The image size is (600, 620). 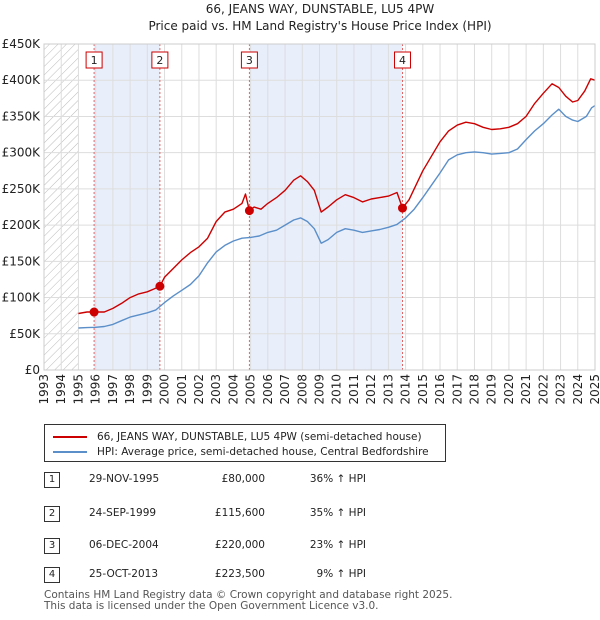 I want to click on x-tick-label: 2013, so click(x=388, y=389).